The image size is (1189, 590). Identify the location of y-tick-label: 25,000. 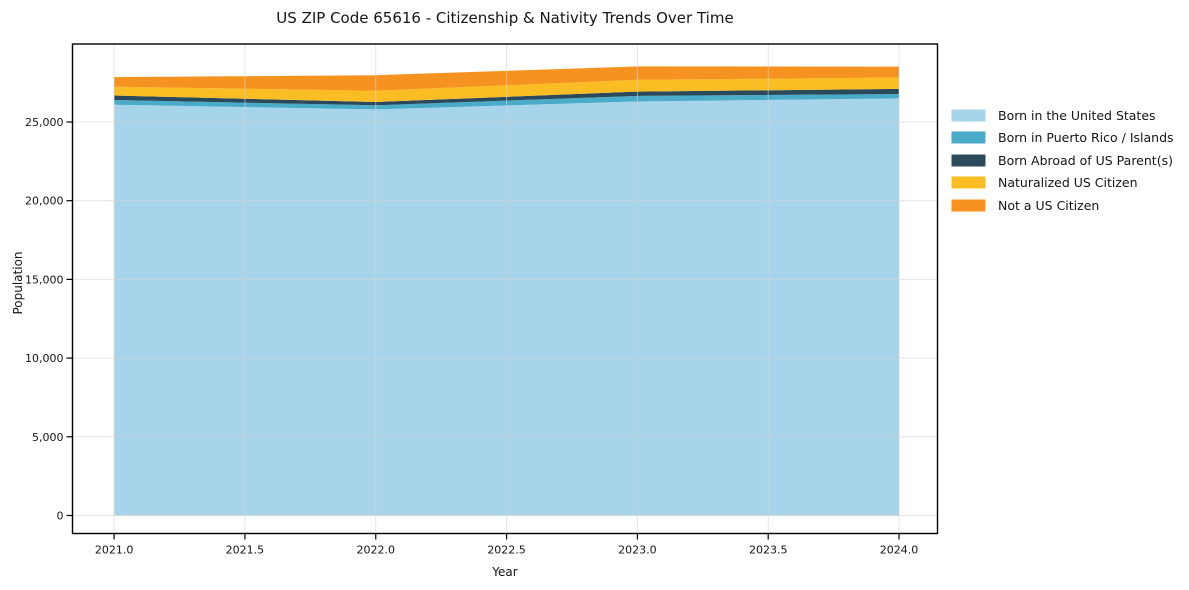
(44, 122).